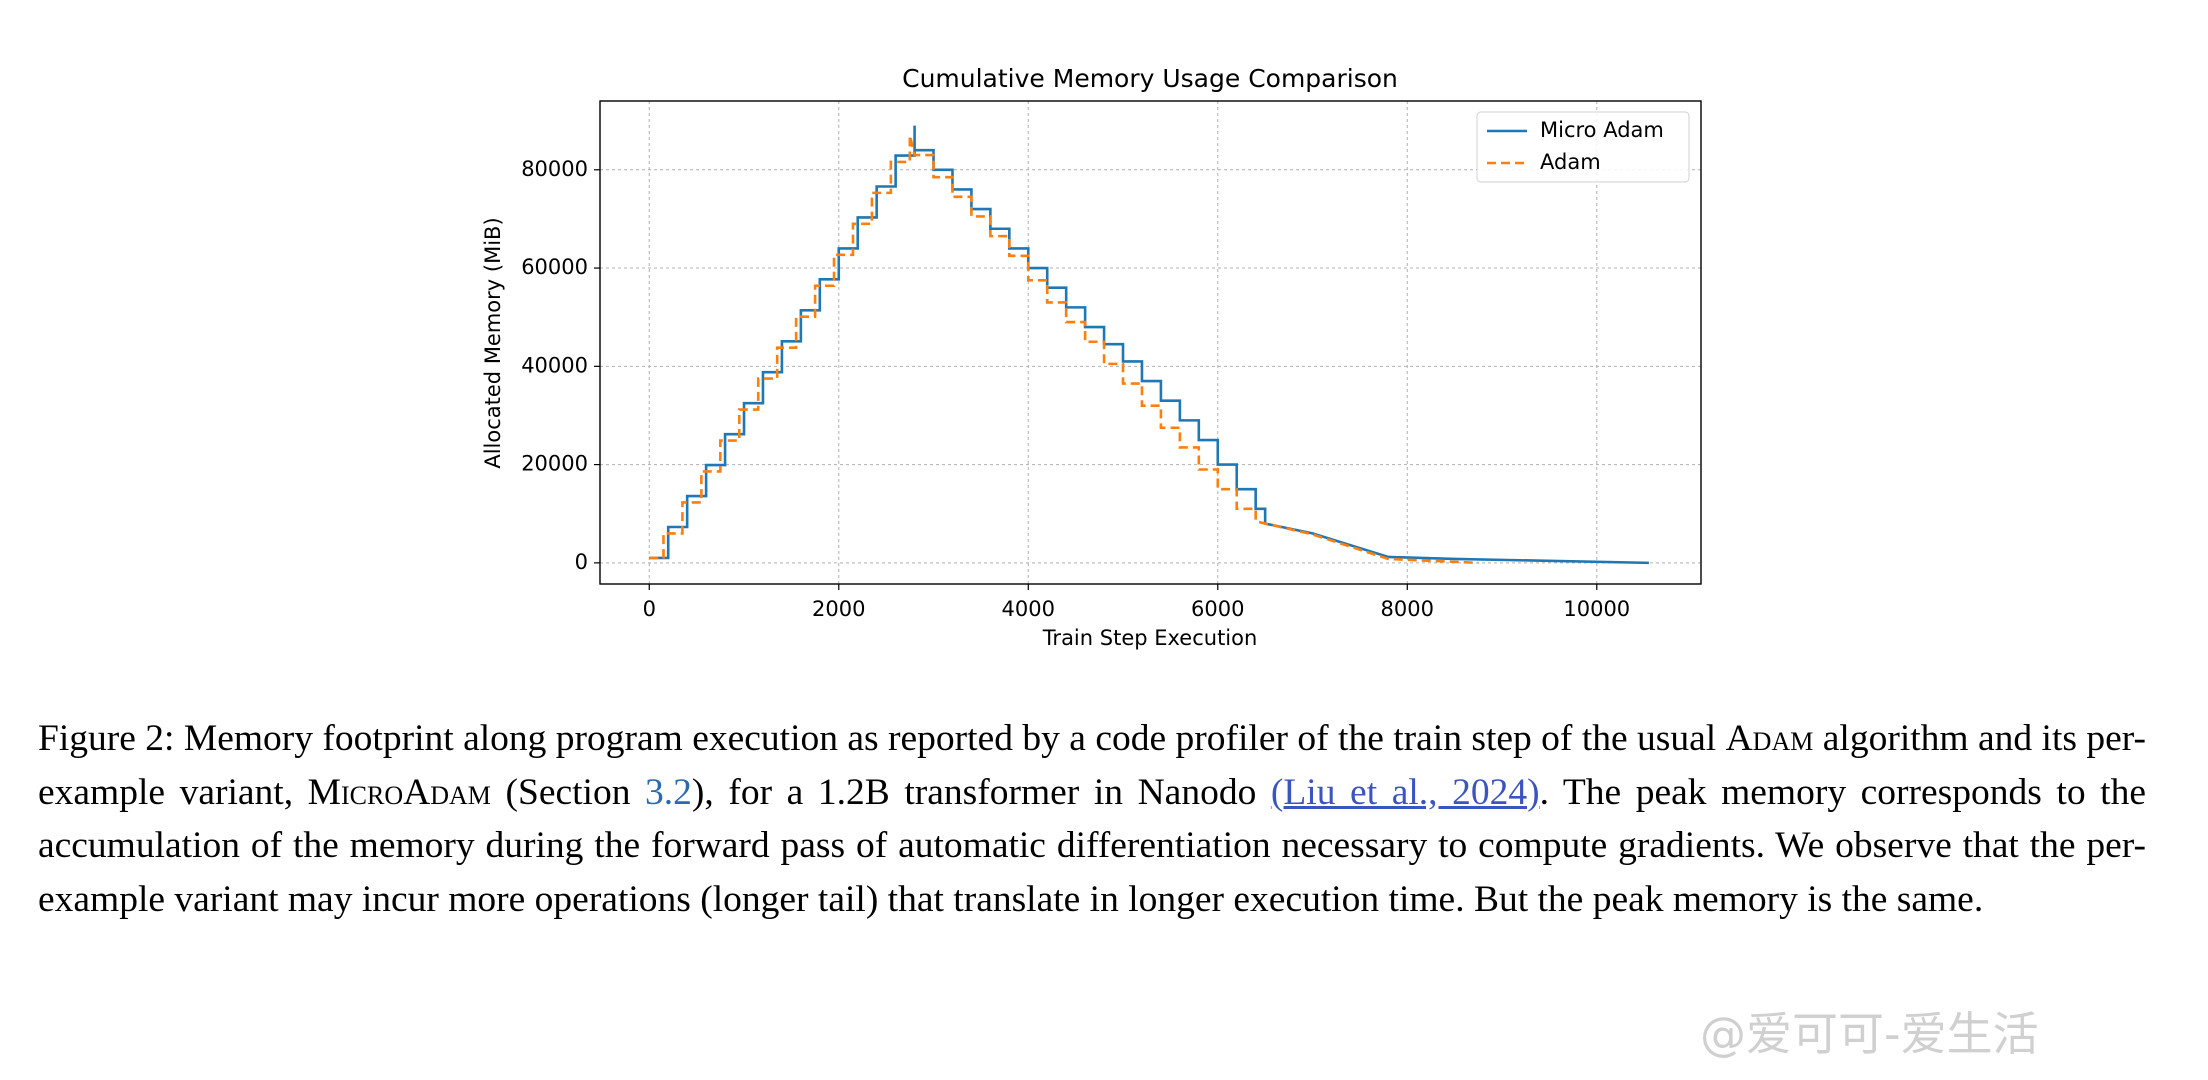  What do you see at coordinates (1769, 738) in the screenshot?
I see `caption-text: Adam` at bounding box center [1769, 738].